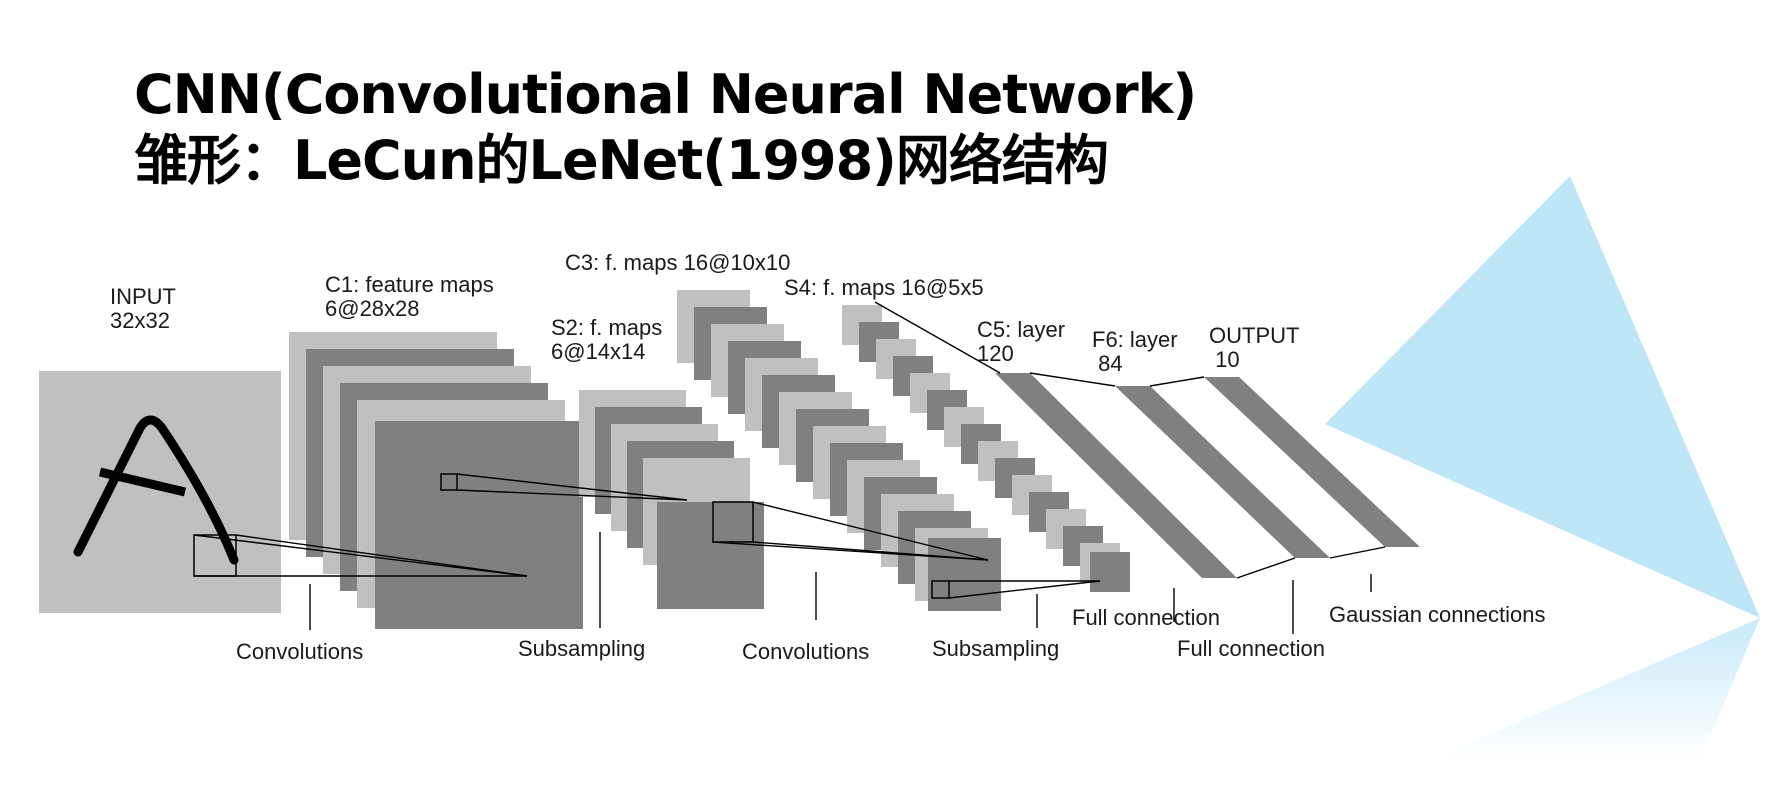 The height and width of the screenshot is (806, 1782). Describe the element at coordinates (1021, 341) in the screenshot. I see `c5-label: C5: layer 120` at that location.